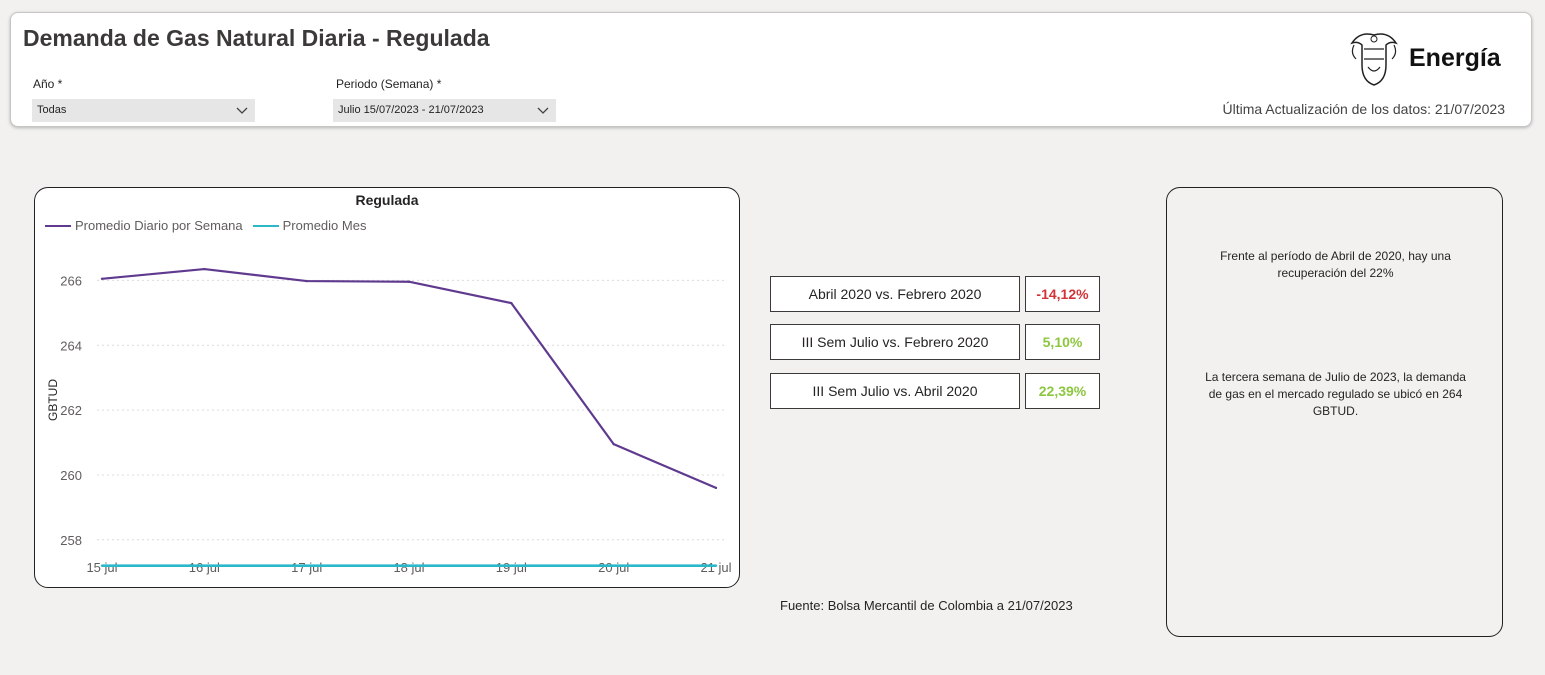 The image size is (1545, 675). Describe the element at coordinates (71, 280) in the screenshot. I see `y-tick-label: 266` at that location.